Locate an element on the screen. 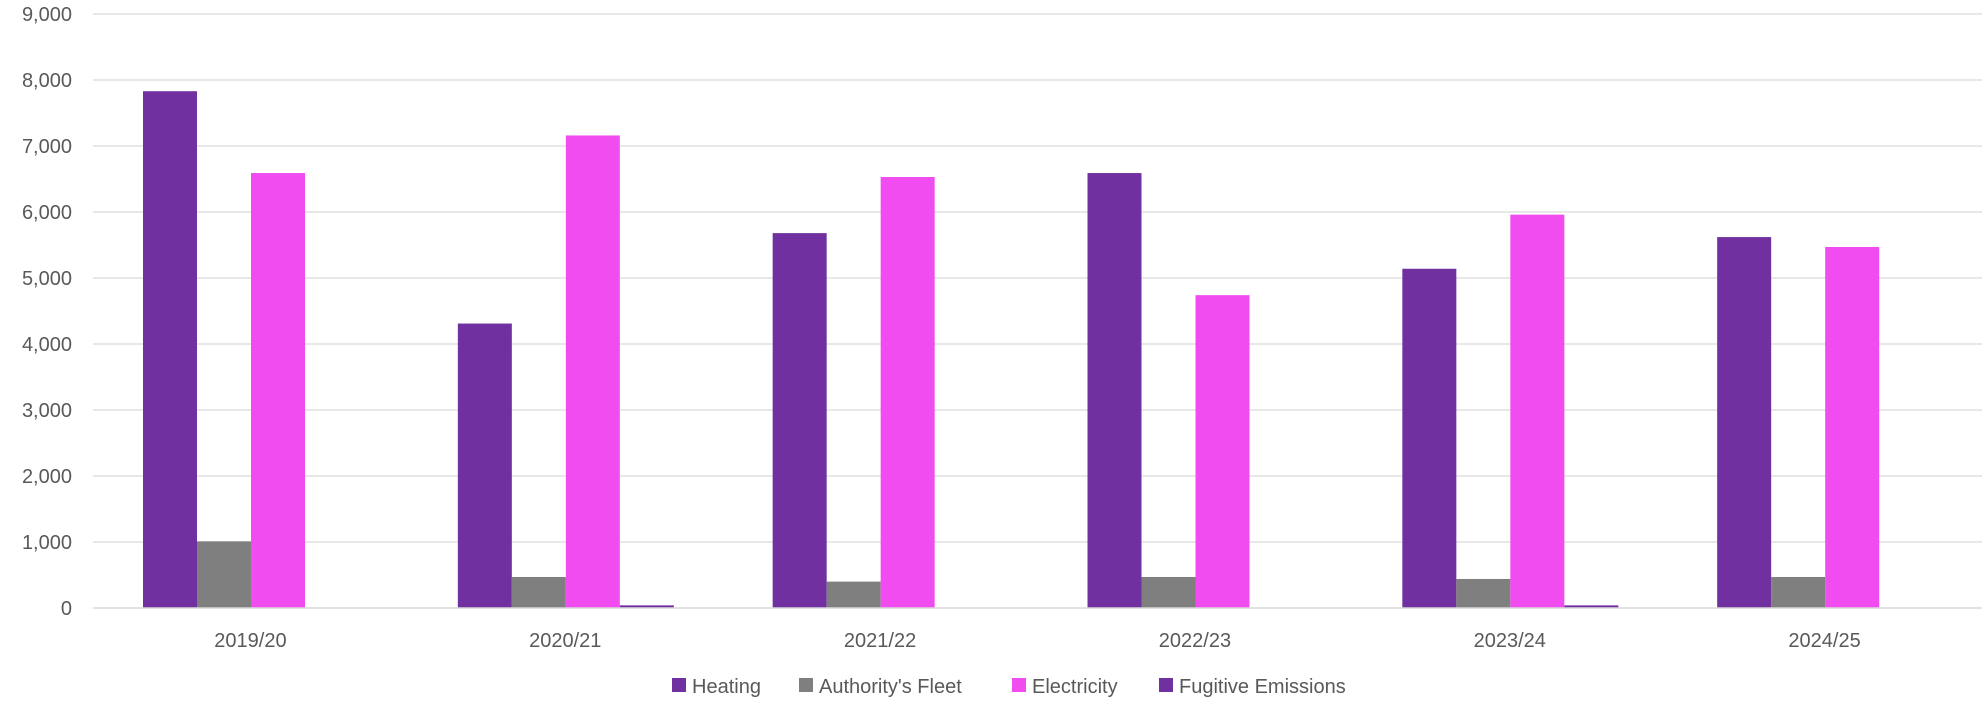 The image size is (1982, 708). x-category-label: 2024/25 is located at coordinates (1824, 641).